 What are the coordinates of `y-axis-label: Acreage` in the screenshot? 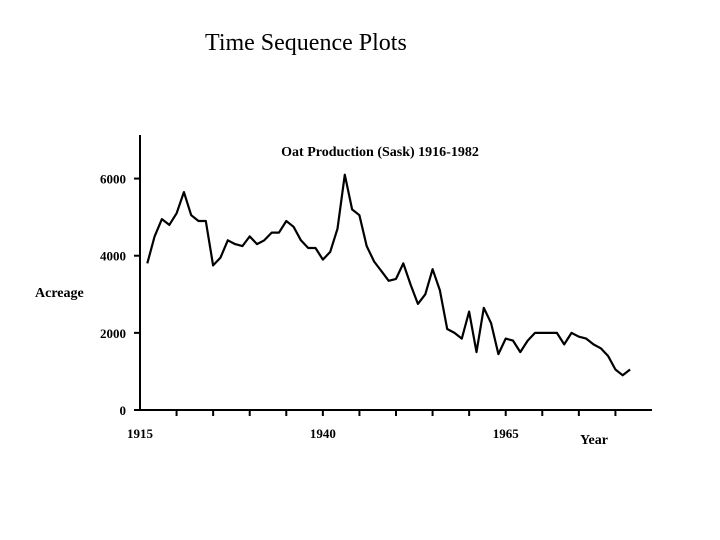 It's located at (59, 293).